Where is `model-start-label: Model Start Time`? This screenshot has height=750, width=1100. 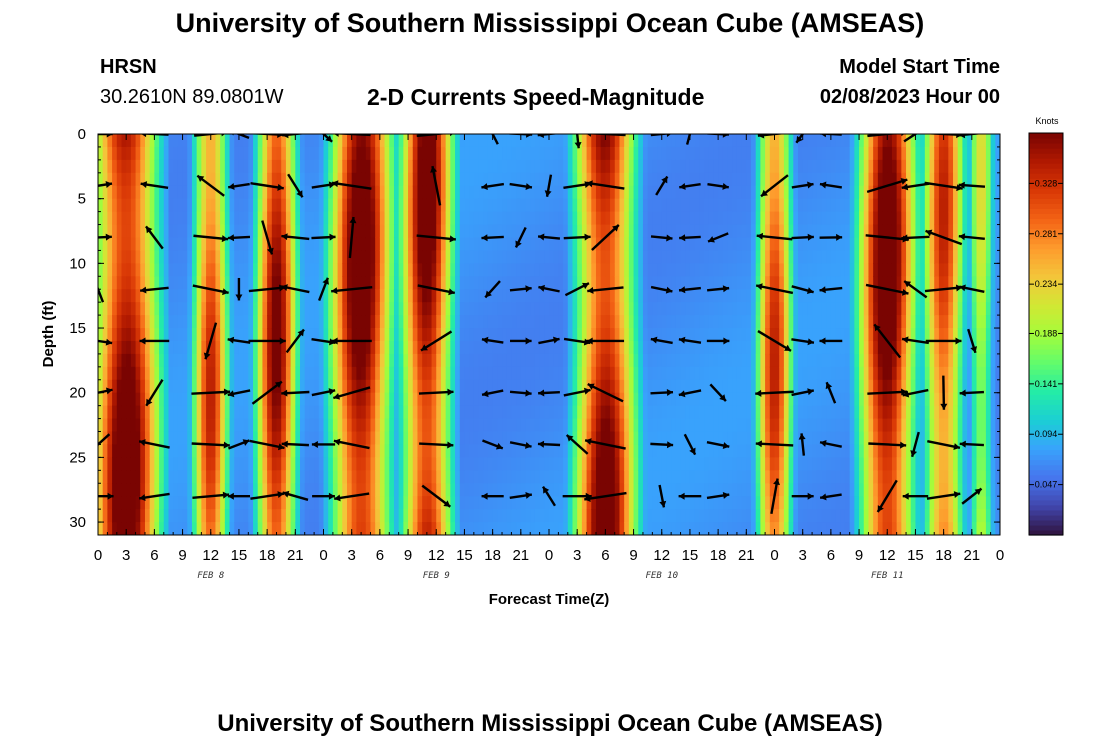
model-start-label: Model Start Time is located at coordinates (919, 67).